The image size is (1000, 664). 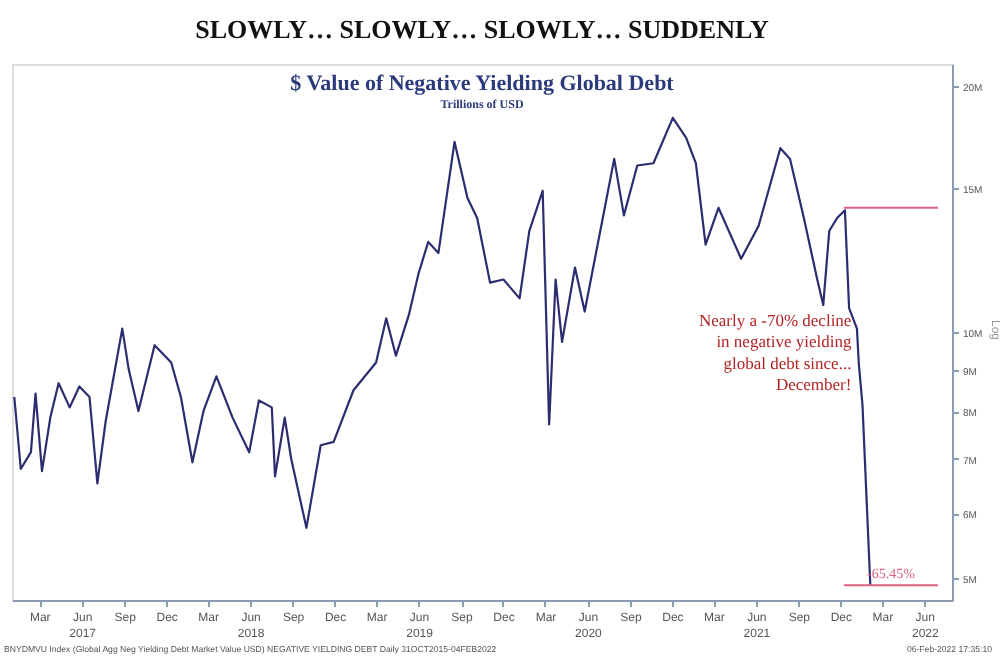 I want to click on chart-title: SLOWLY… SLOWLY… SLOWLY… SUDDENLY, so click(x=482, y=29).